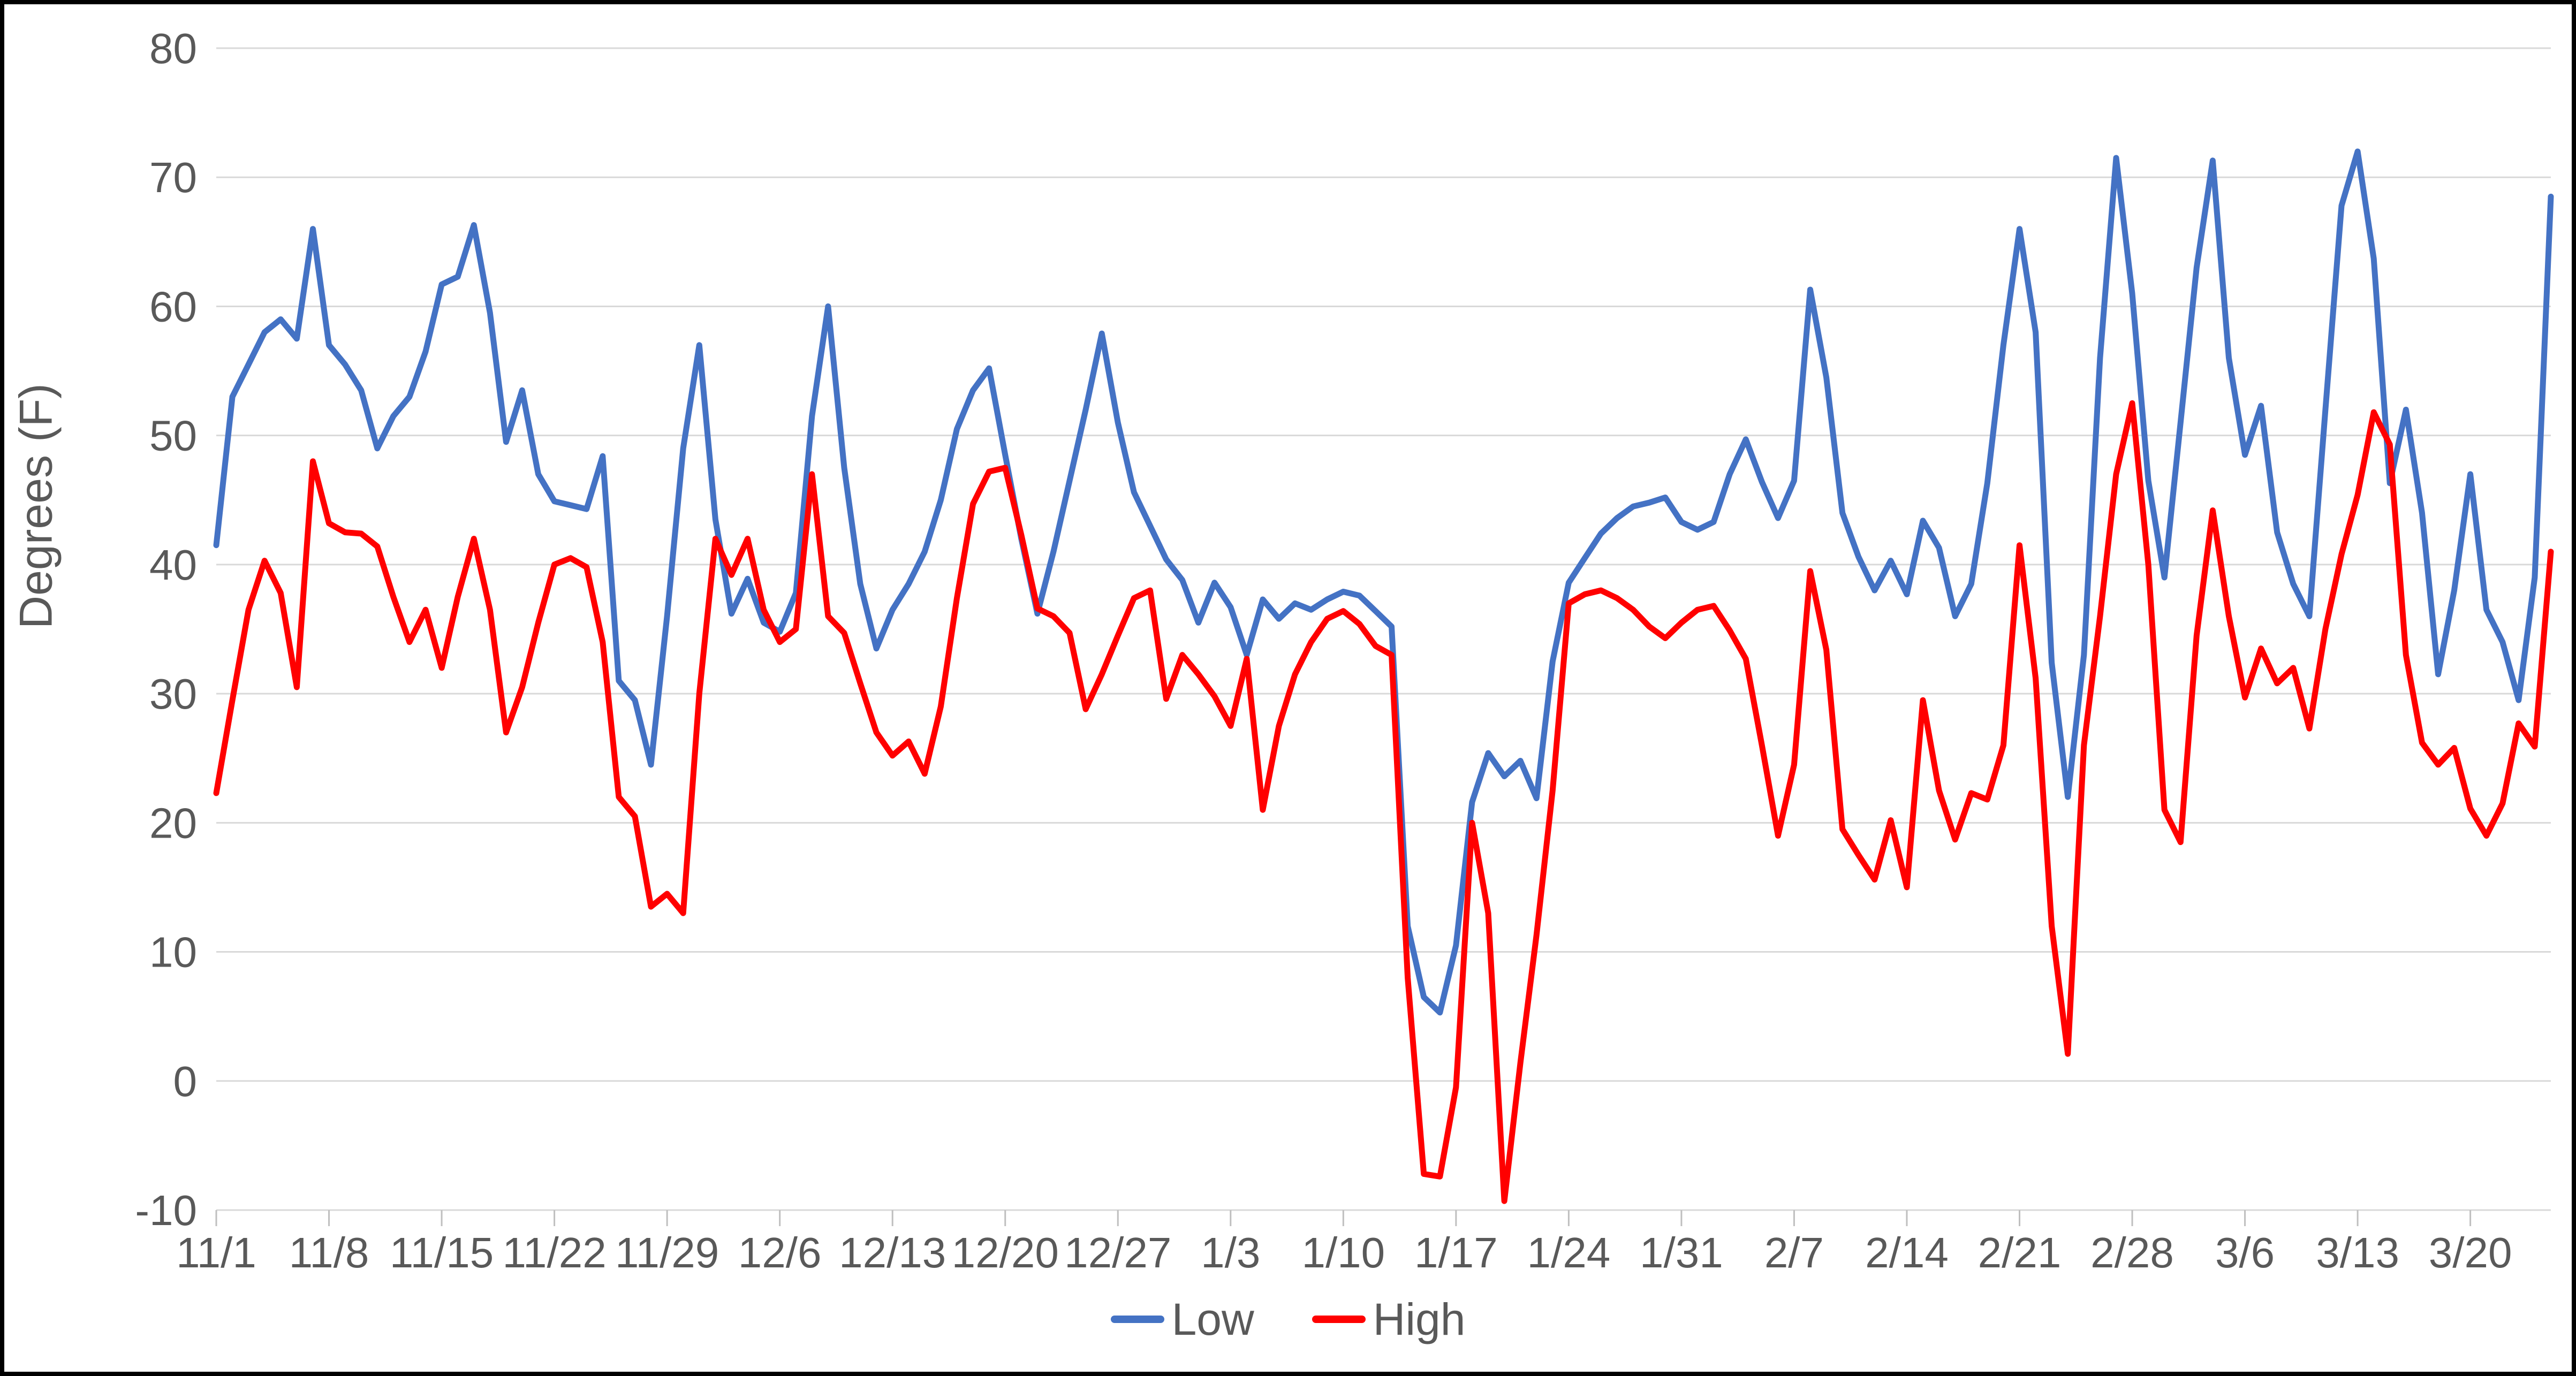 This screenshot has width=2576, height=1376. What do you see at coordinates (892, 1252) in the screenshot?
I see `x-tick-label-12/13: 12/13` at bounding box center [892, 1252].